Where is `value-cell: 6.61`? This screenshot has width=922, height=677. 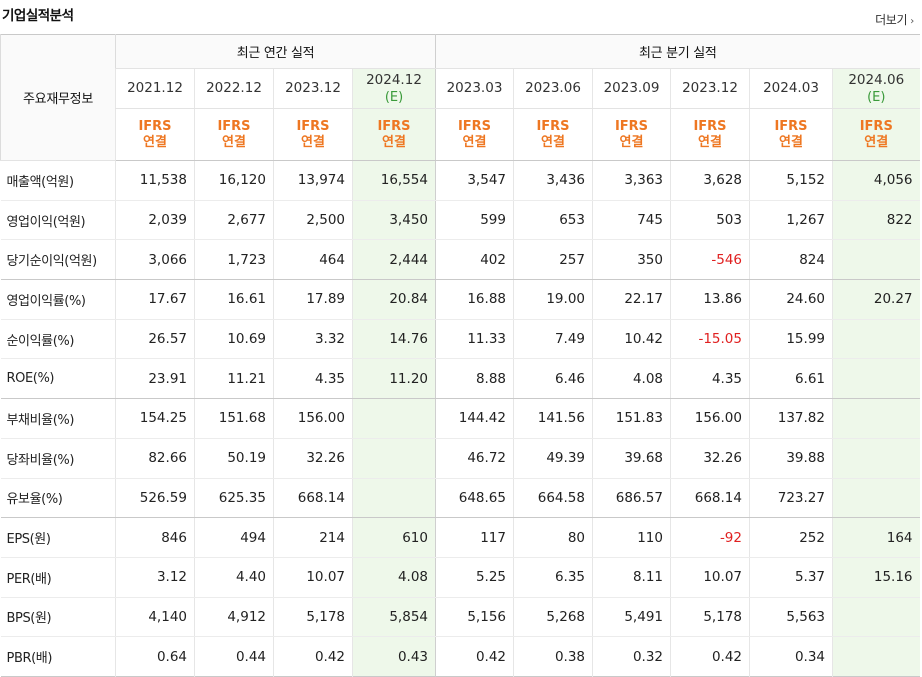 value-cell: 6.61 is located at coordinates (791, 379).